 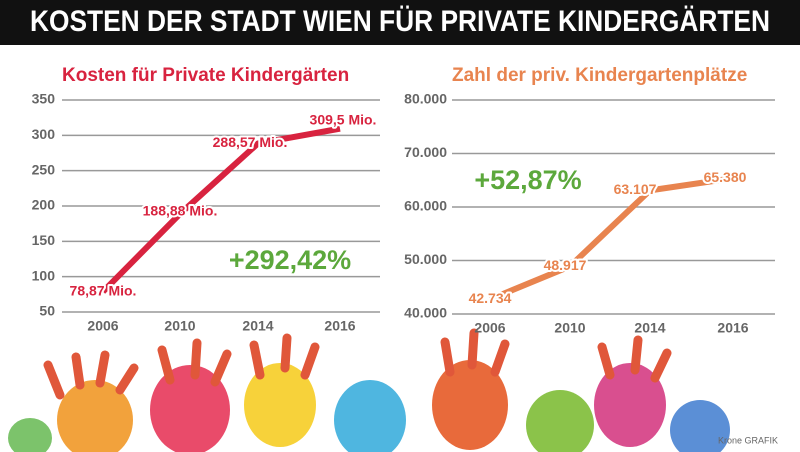 What do you see at coordinates (44, 205) in the screenshot?
I see `y-tick-label: 200` at bounding box center [44, 205].